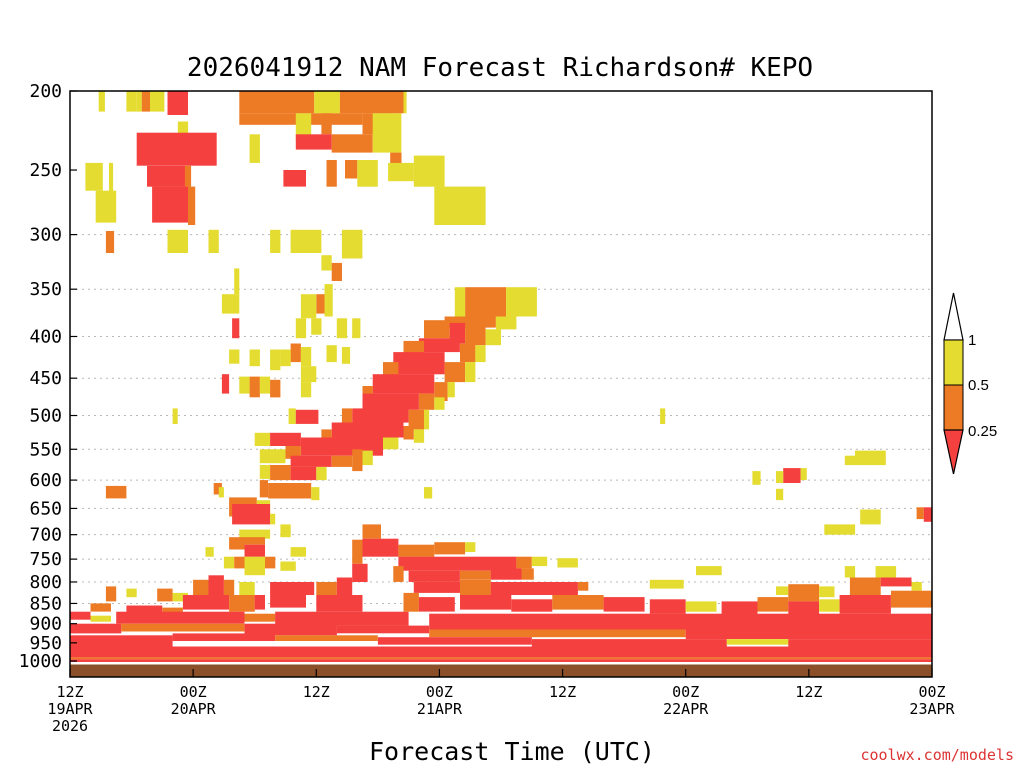 The image size is (1024, 768). I want to click on x-tick-label: 20APR, so click(194, 709).